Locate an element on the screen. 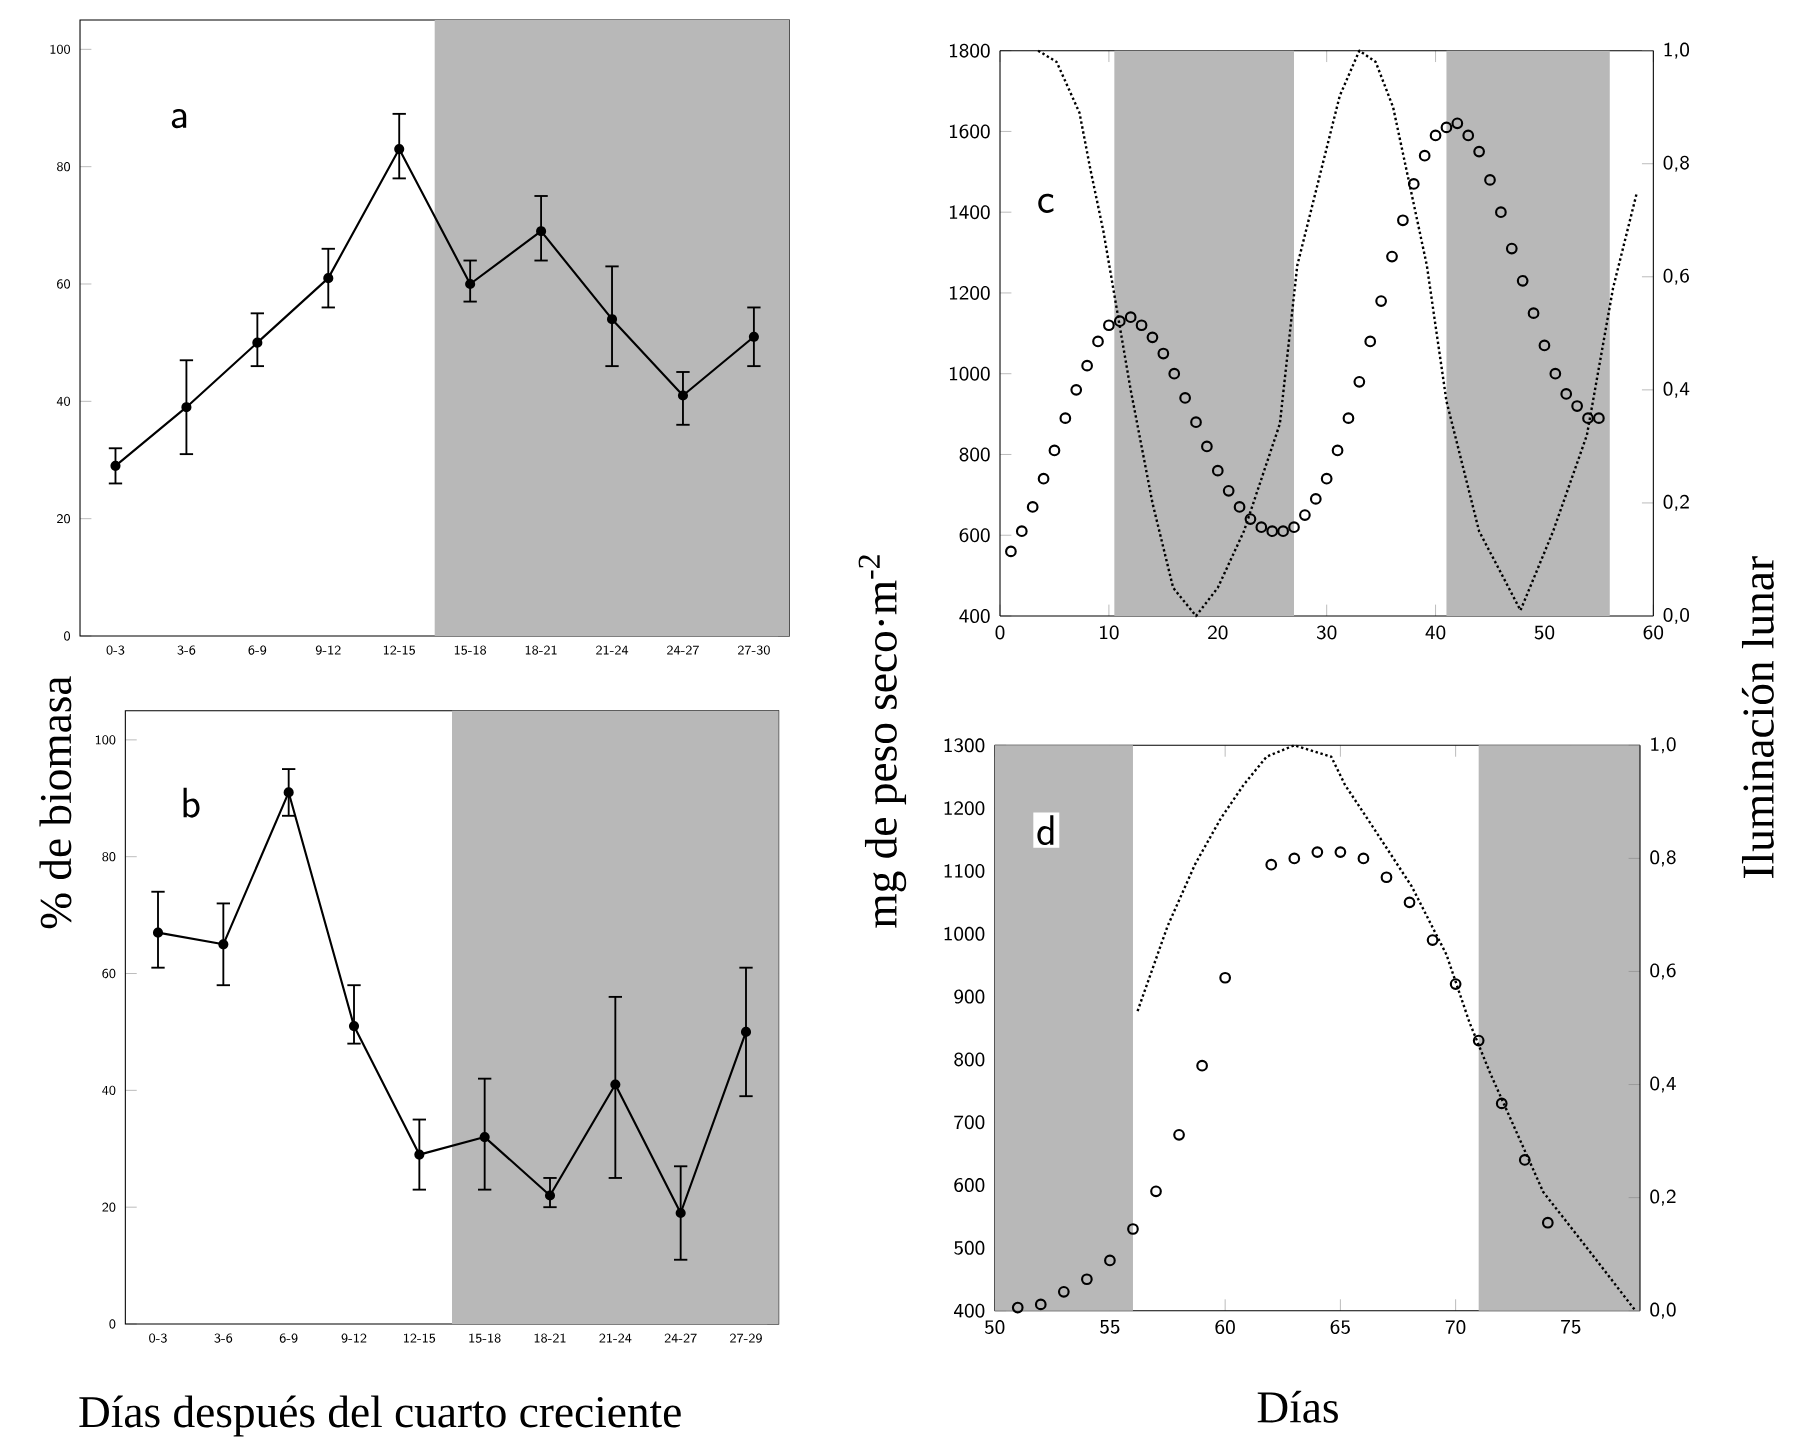 This screenshot has width=1798, height=1452. x-axis-title: Días is located at coordinates (1297, 1406).